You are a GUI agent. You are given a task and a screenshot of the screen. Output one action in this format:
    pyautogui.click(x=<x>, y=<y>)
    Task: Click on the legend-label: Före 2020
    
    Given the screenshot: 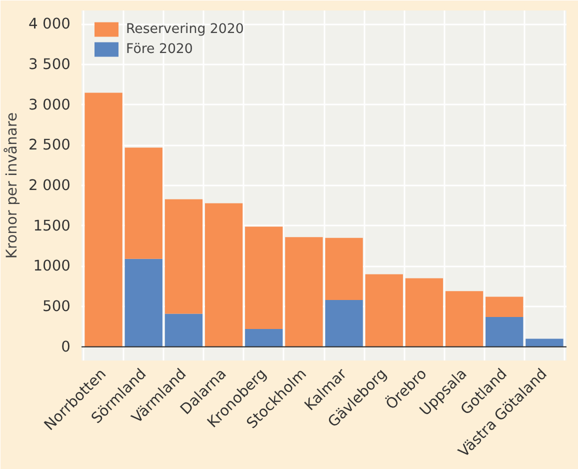 What is the action you would take?
    pyautogui.click(x=159, y=49)
    